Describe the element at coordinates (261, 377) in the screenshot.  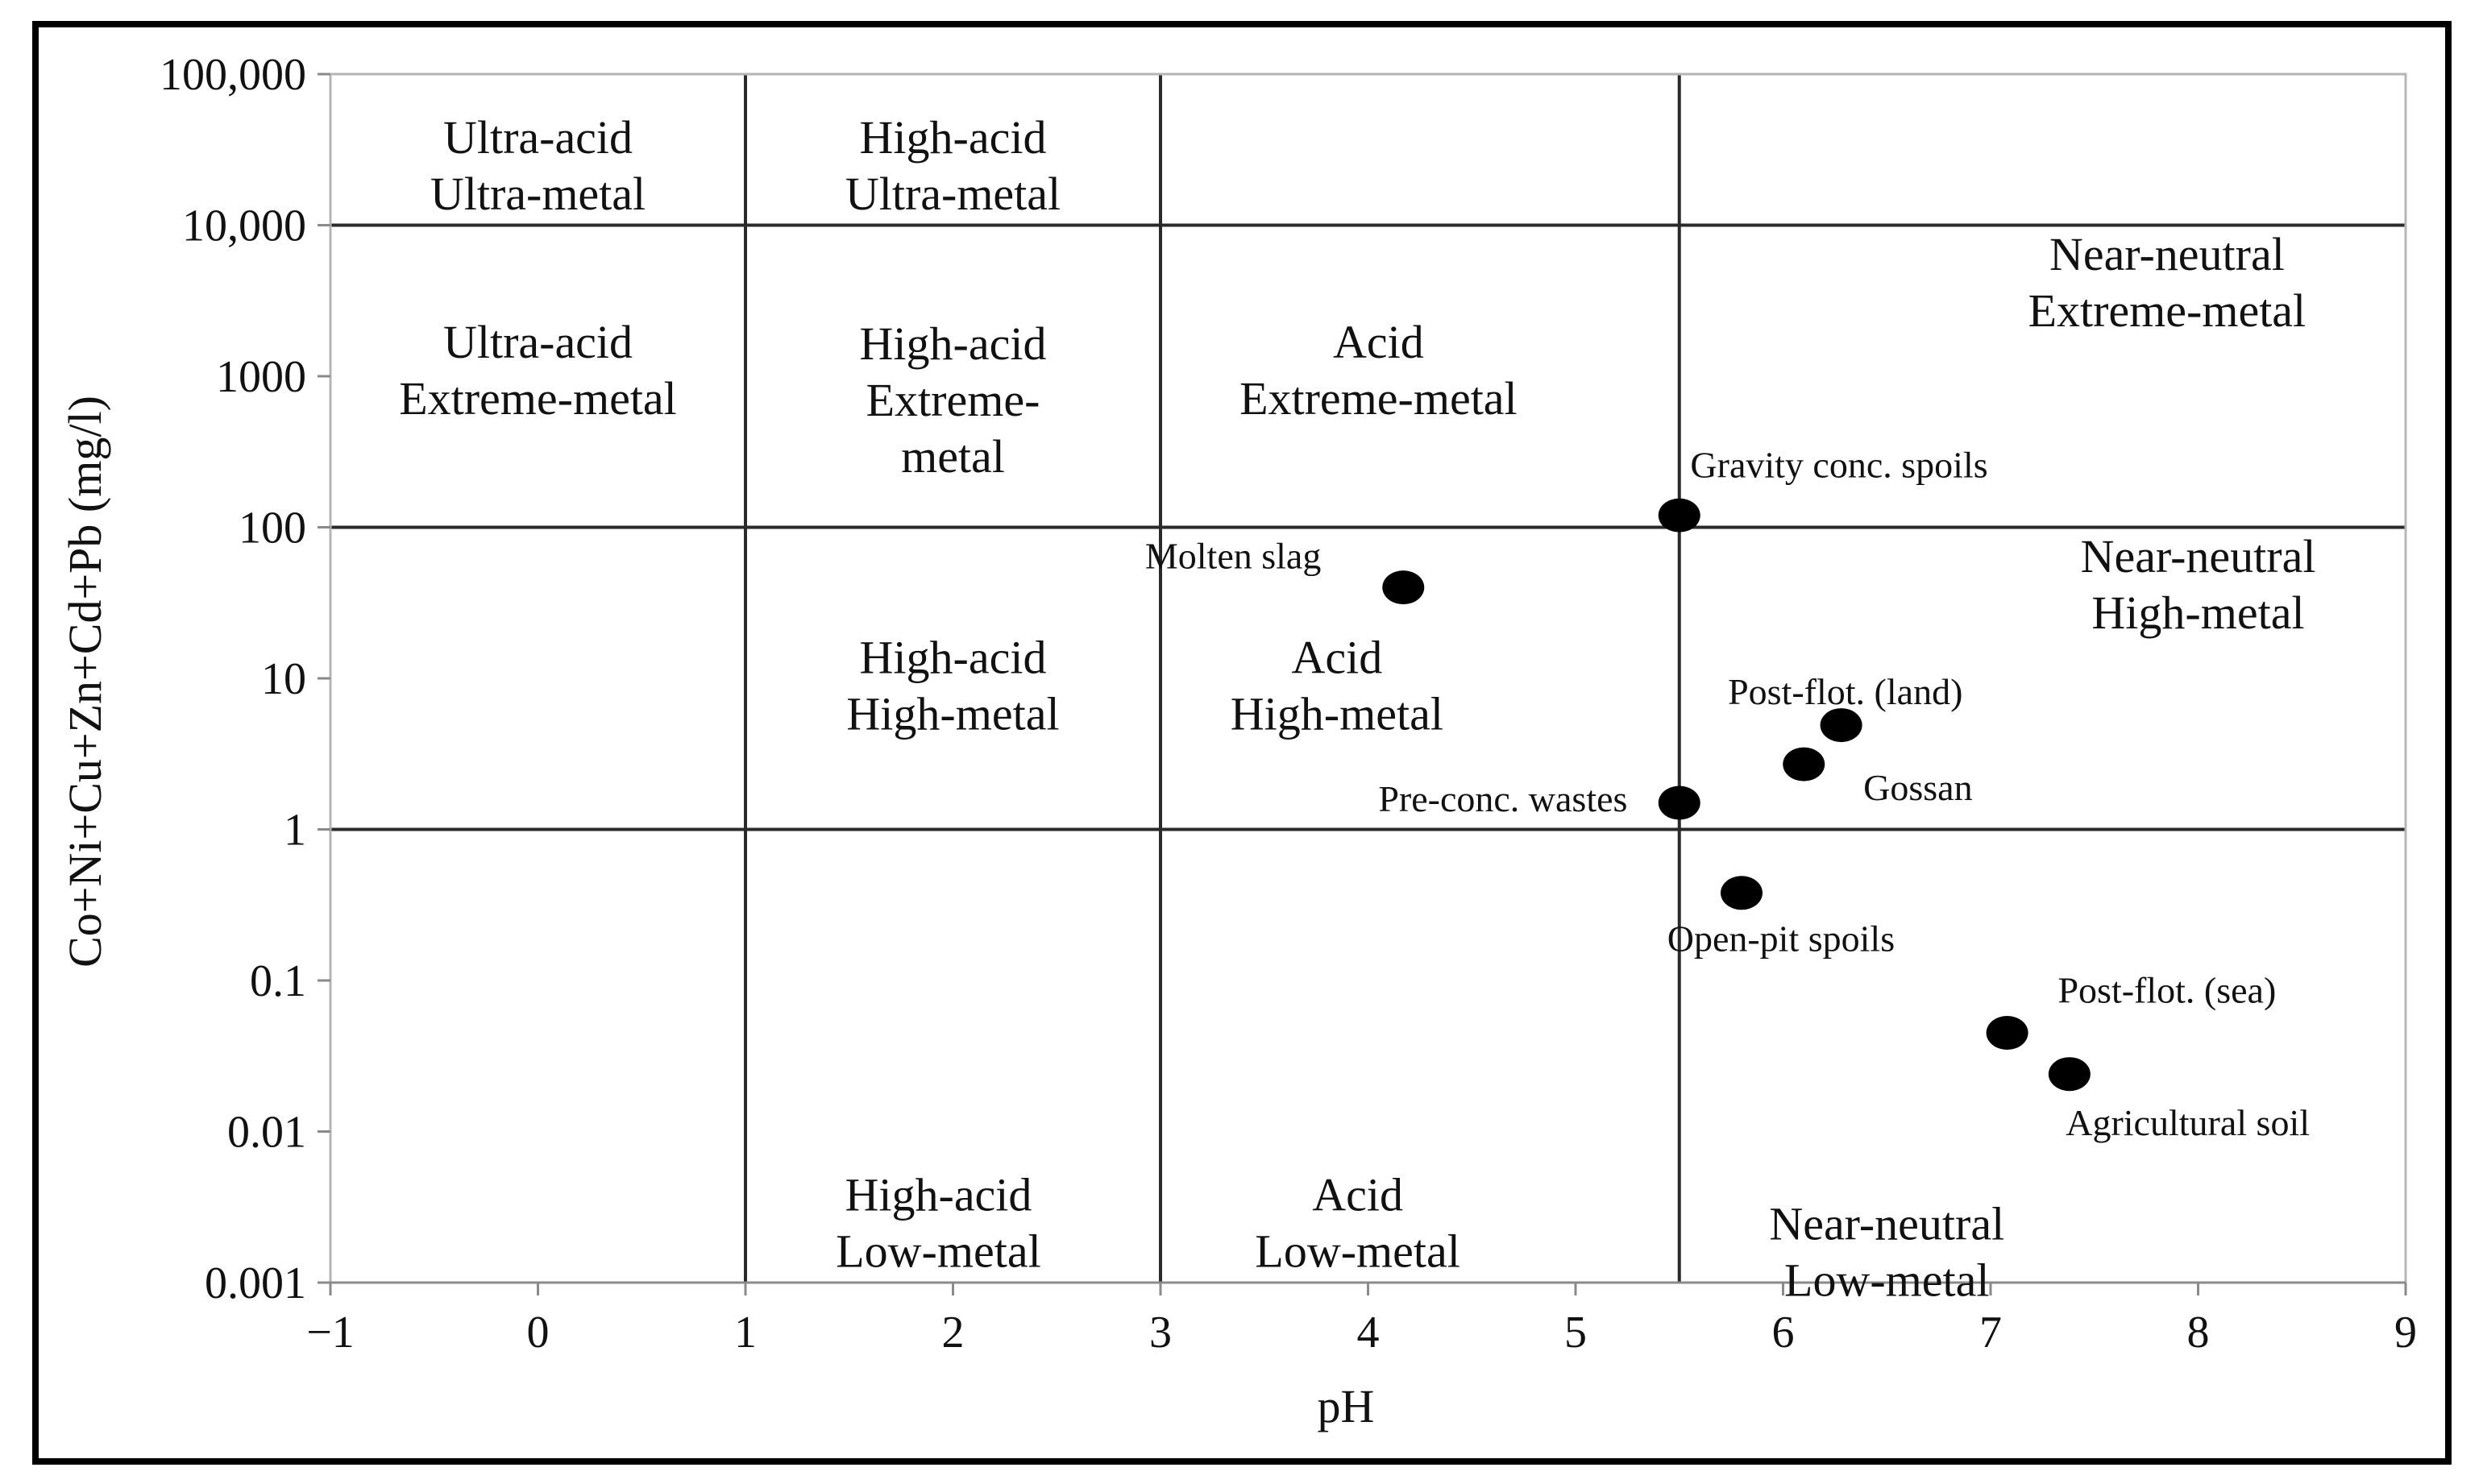
I see `y-tick-label: 1000` at that location.